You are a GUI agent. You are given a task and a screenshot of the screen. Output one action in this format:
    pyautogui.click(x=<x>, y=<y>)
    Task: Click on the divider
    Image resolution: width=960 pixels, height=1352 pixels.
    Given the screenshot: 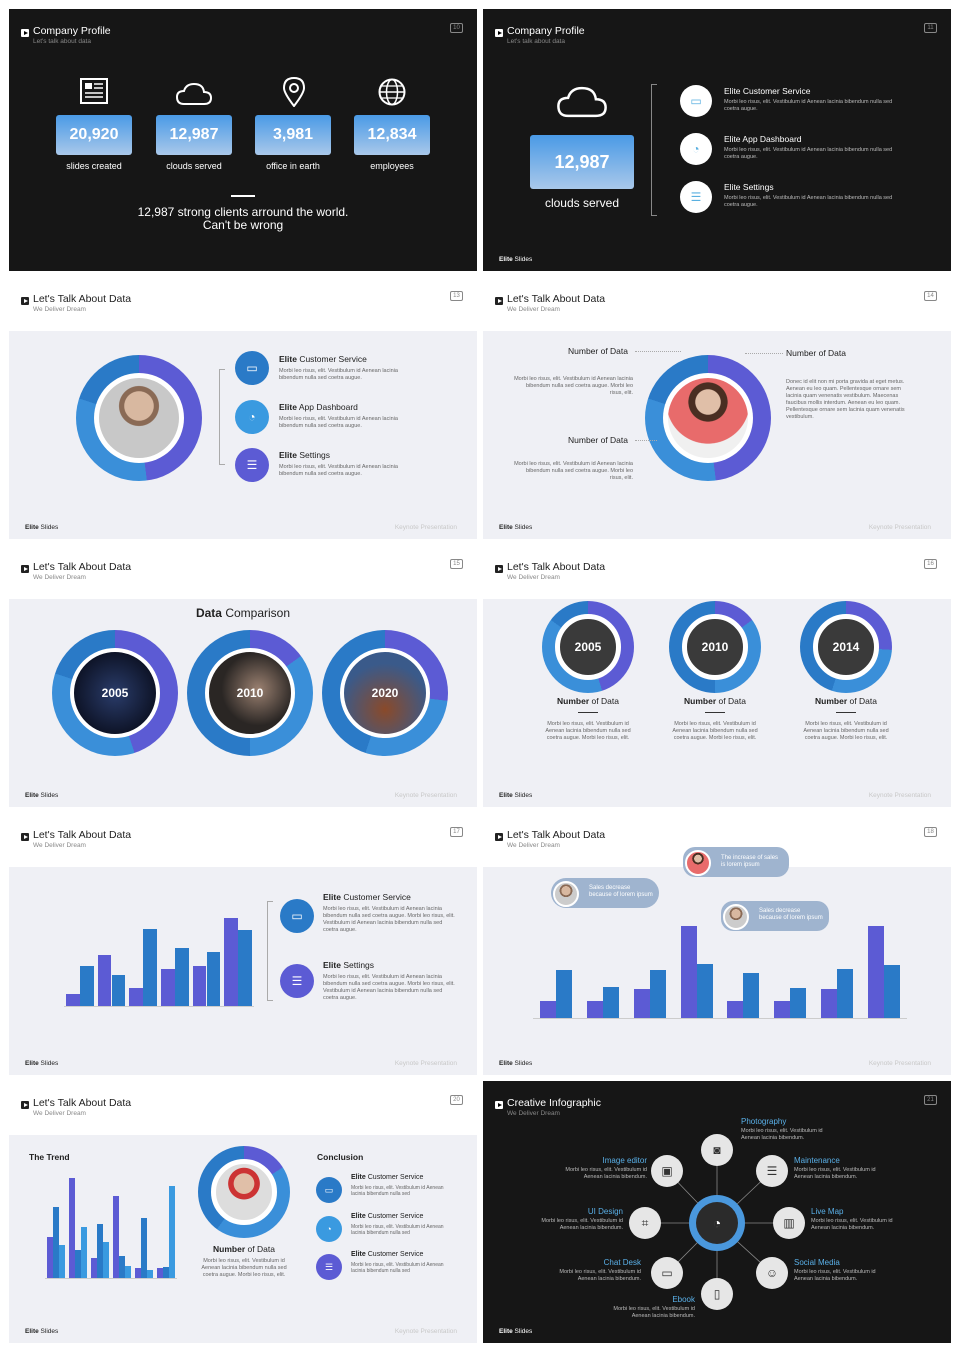 What is the action you would take?
    pyautogui.click(x=243, y=196)
    